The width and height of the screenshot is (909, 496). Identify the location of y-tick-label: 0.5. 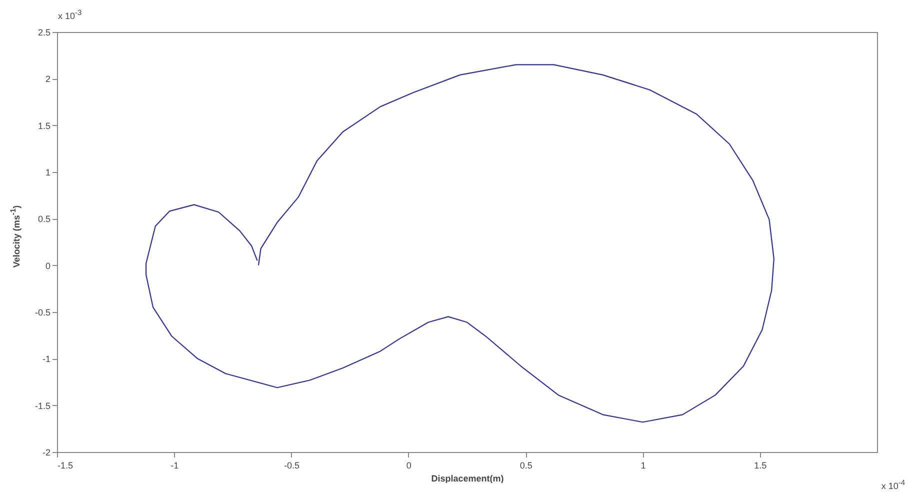
(44, 219).